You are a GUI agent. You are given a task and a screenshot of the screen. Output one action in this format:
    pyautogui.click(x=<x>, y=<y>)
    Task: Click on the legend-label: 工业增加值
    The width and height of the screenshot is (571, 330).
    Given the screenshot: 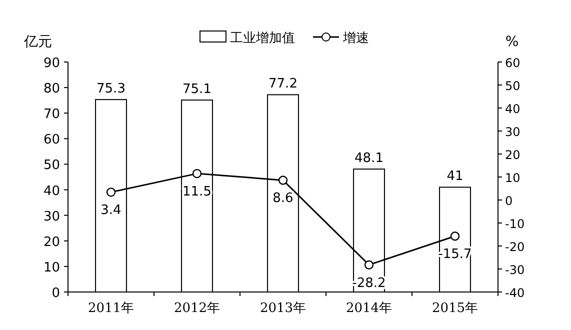 What is the action you would take?
    pyautogui.click(x=262, y=38)
    